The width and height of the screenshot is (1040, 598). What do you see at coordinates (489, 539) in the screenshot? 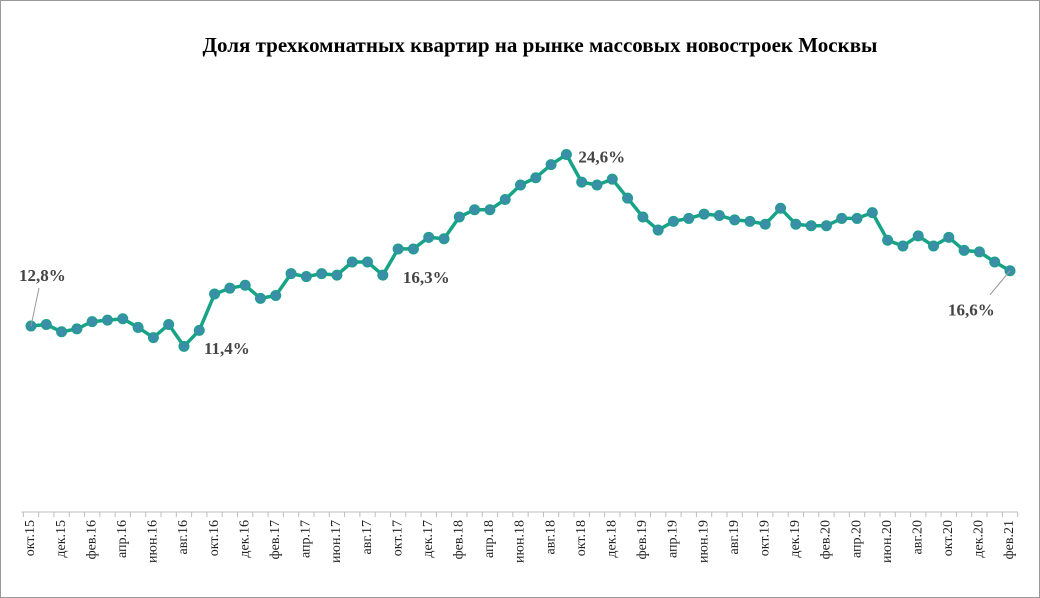
I see `x-tick-label: апр.18` at bounding box center [489, 539].